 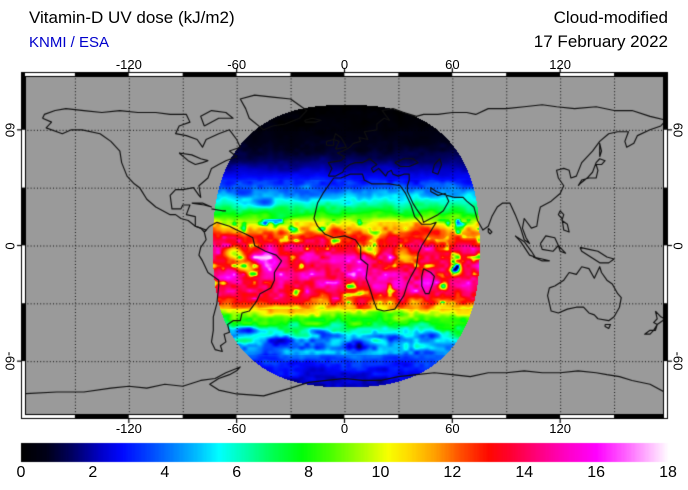 What do you see at coordinates (668, 472) in the screenshot?
I see `colorbar-tick-label: 18` at bounding box center [668, 472].